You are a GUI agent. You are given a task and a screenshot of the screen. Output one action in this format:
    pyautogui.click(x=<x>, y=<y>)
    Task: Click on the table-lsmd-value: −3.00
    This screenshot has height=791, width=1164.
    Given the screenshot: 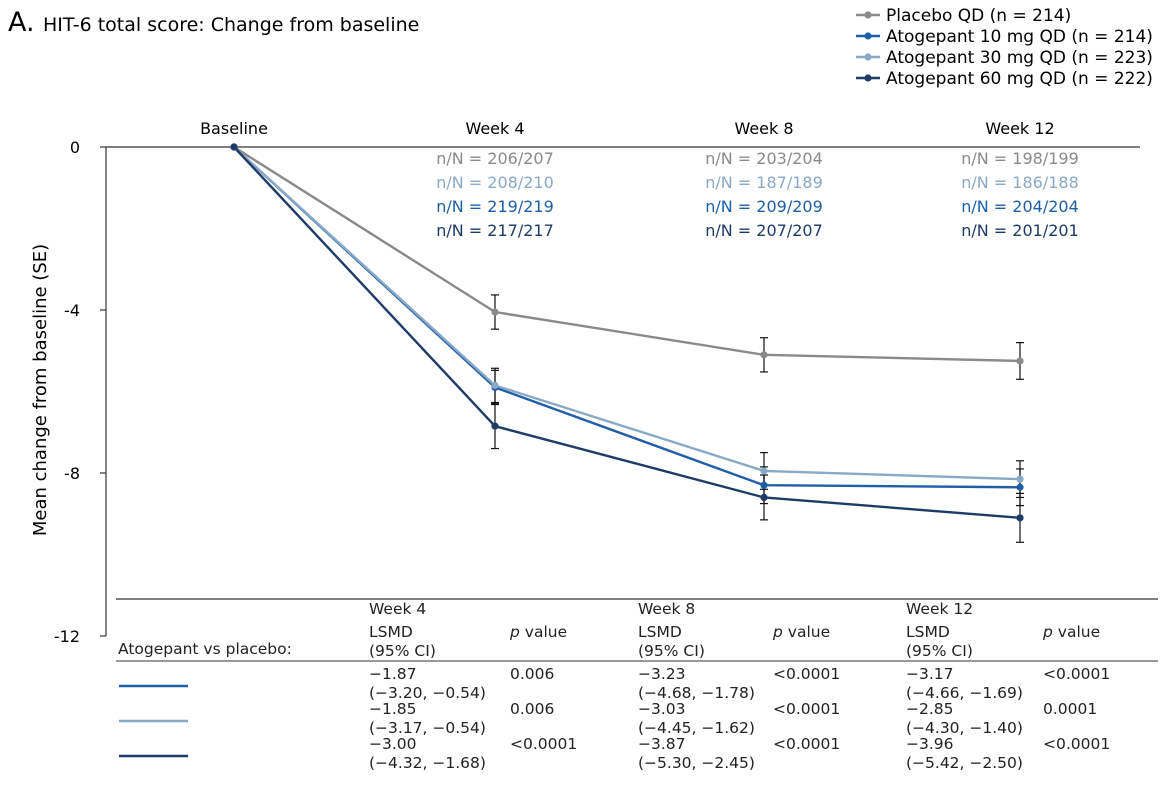 What is the action you would take?
    pyautogui.click(x=393, y=744)
    